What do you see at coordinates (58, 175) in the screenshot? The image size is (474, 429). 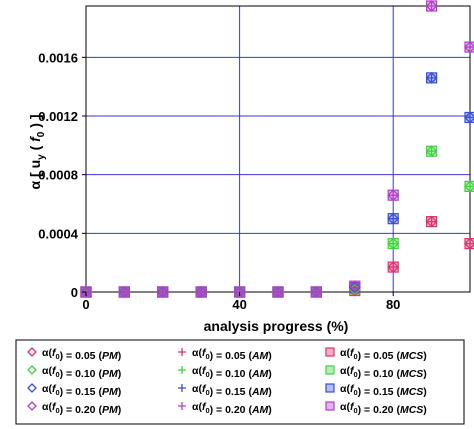 I see `y-tick-label-2: 0.0008` at bounding box center [58, 175].